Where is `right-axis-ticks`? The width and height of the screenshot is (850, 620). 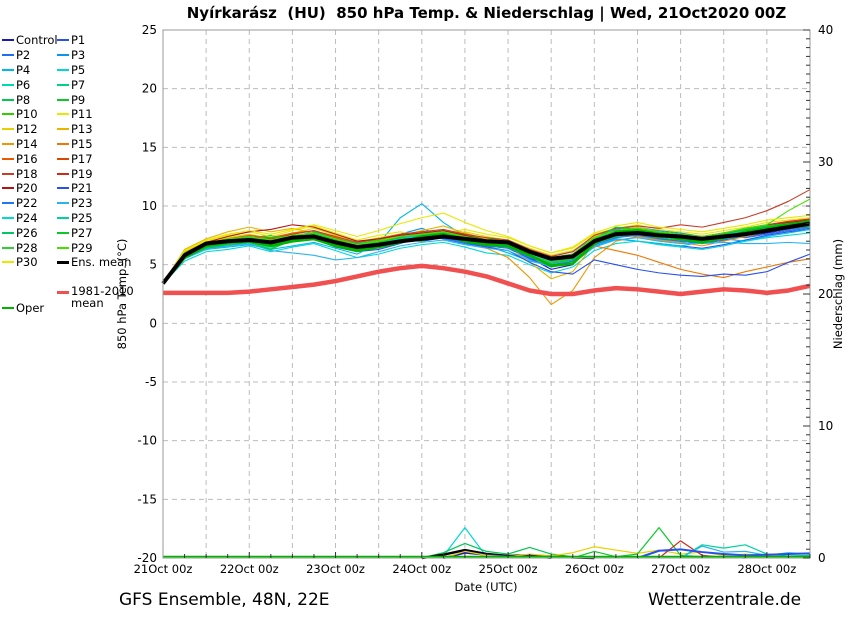
right-axis-ticks is located at coordinates (806, 294).